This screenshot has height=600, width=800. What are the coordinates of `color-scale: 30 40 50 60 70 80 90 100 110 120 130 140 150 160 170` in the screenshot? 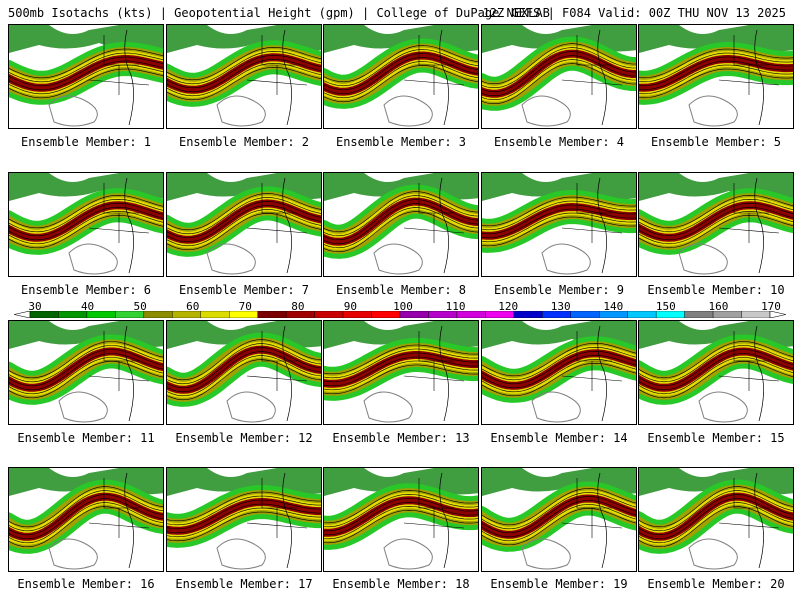 It's located at (400, 310).